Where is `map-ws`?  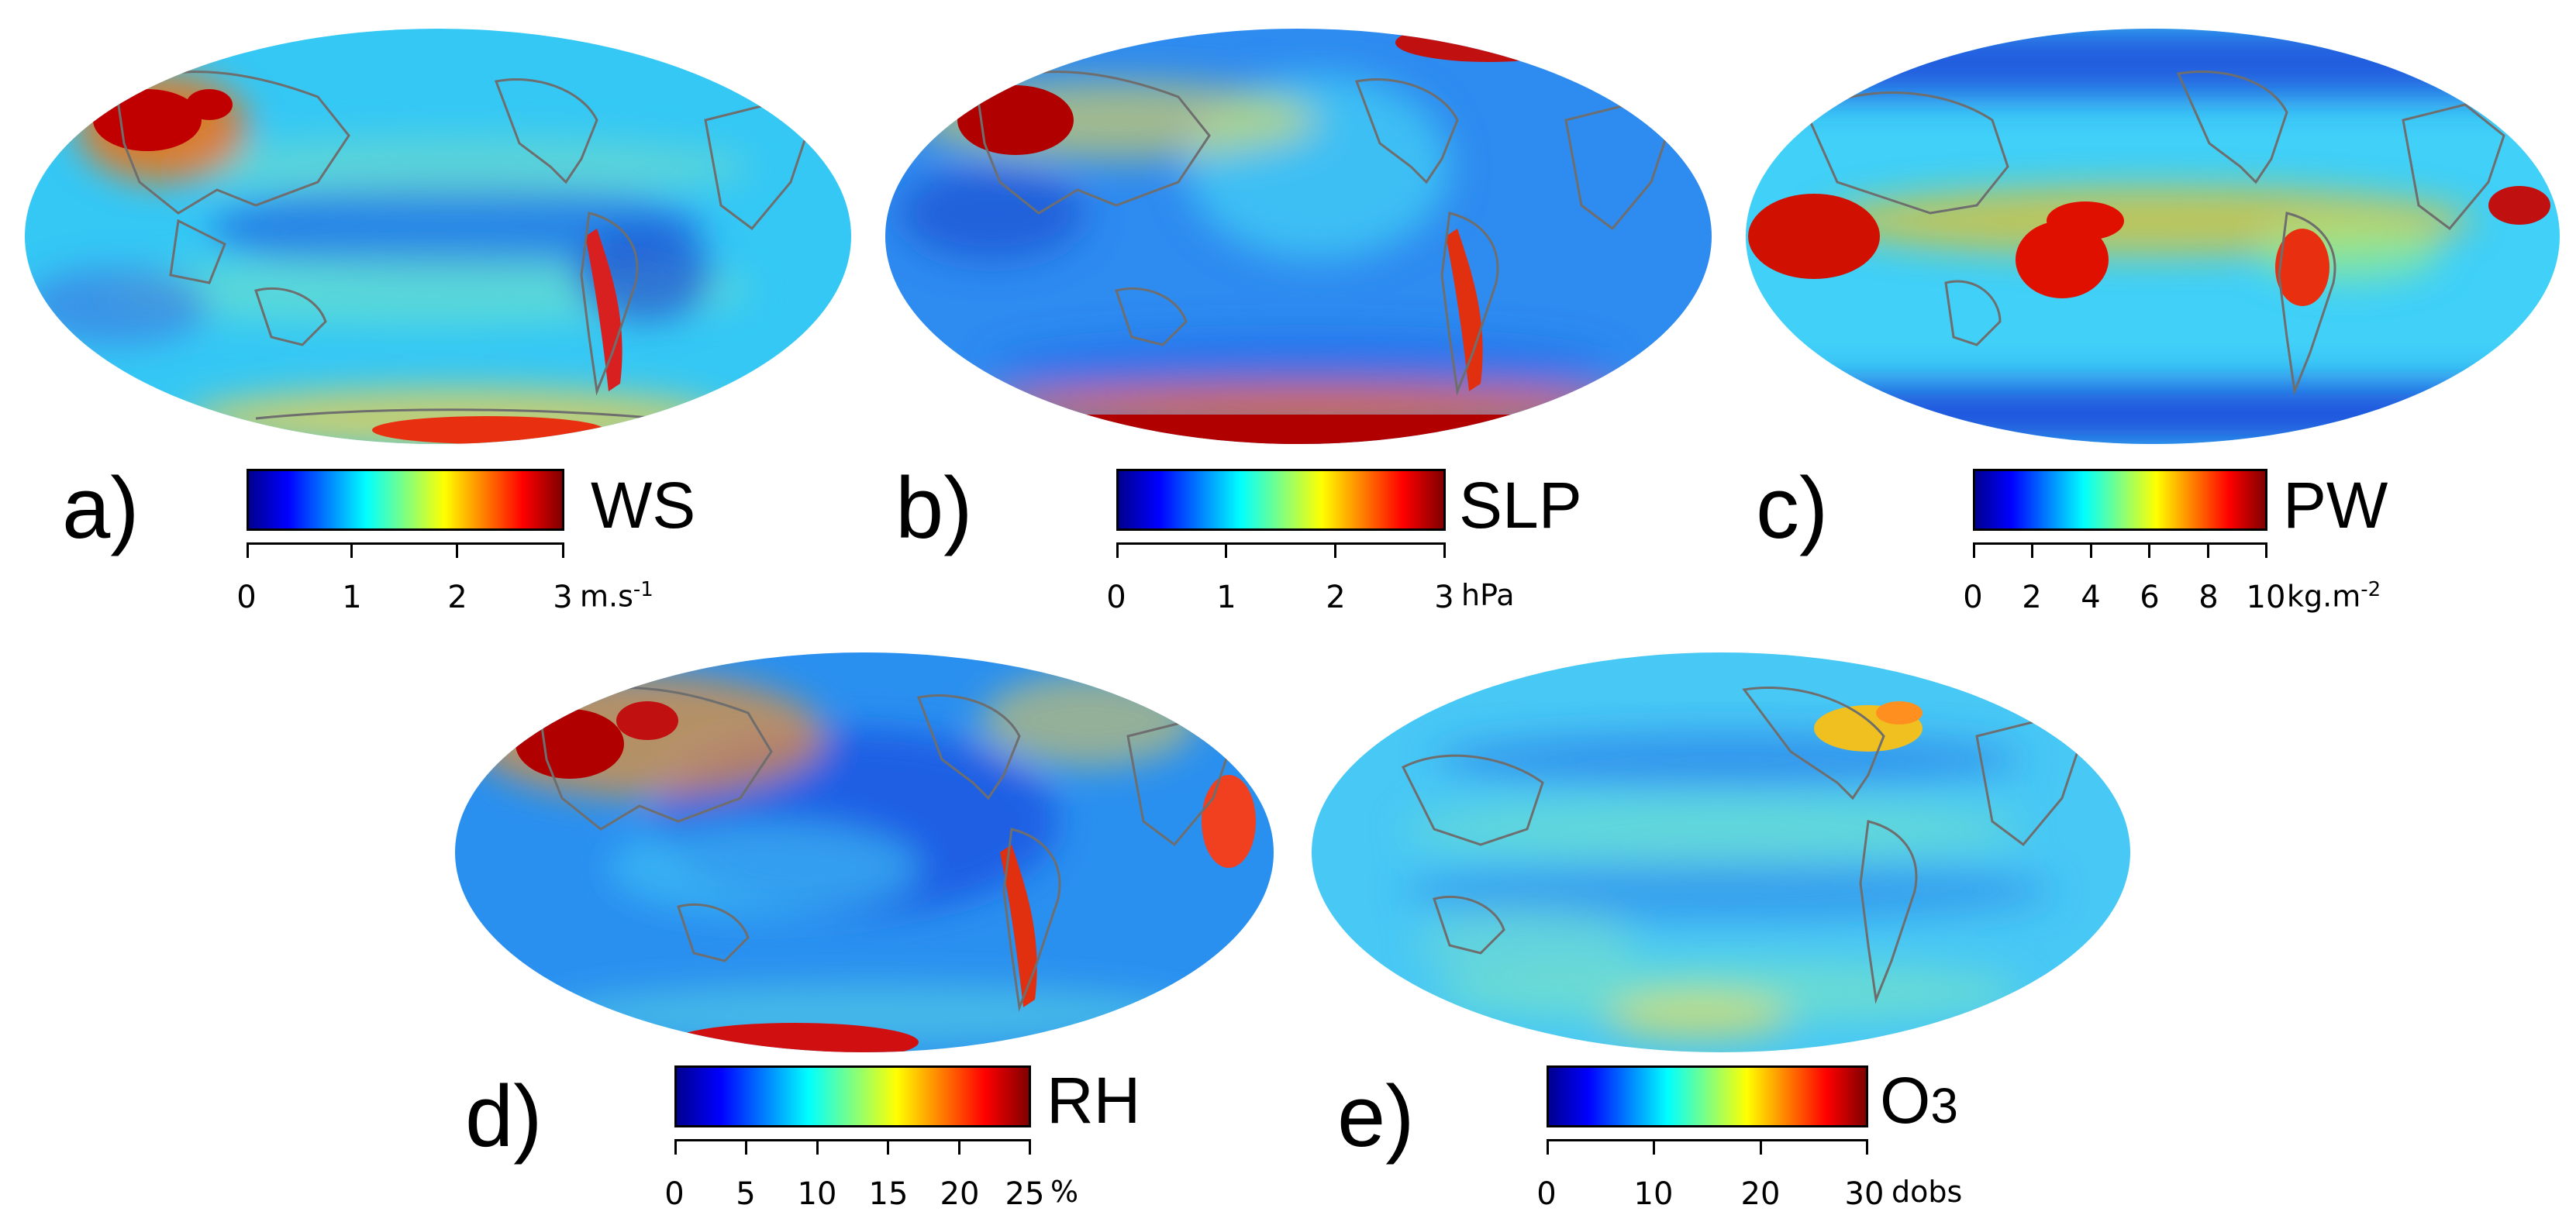
map-ws is located at coordinates (438, 236).